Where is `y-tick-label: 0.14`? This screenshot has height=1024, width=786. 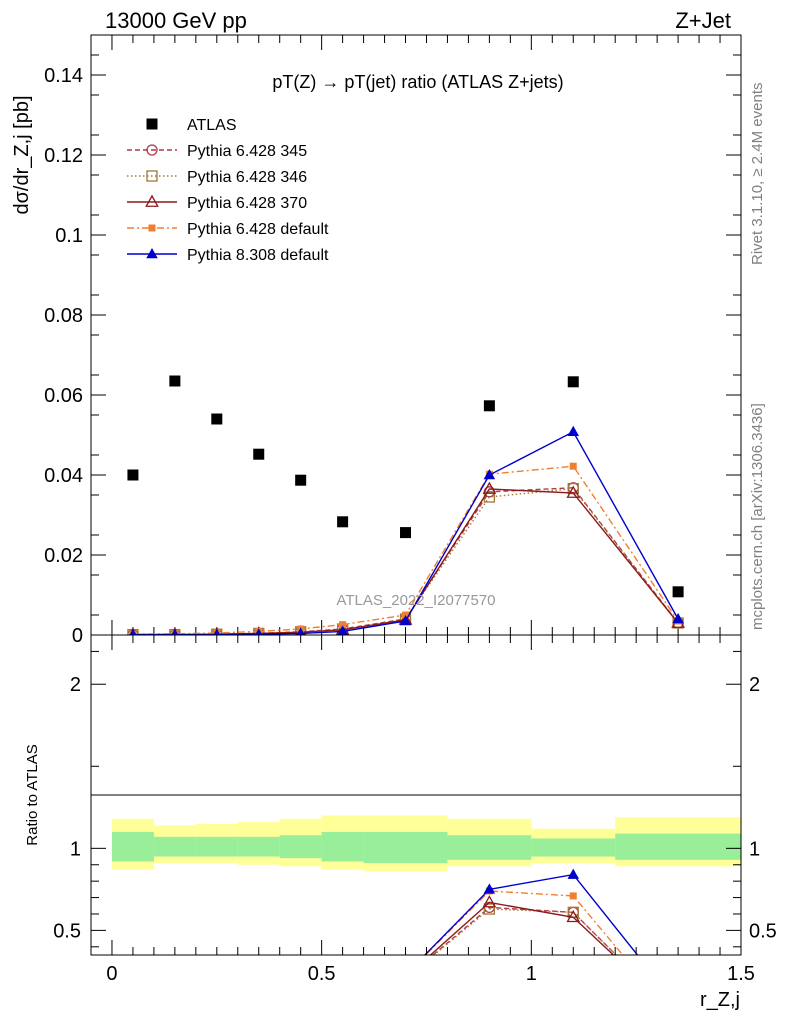 y-tick-label: 0.14 is located at coordinates (63, 76).